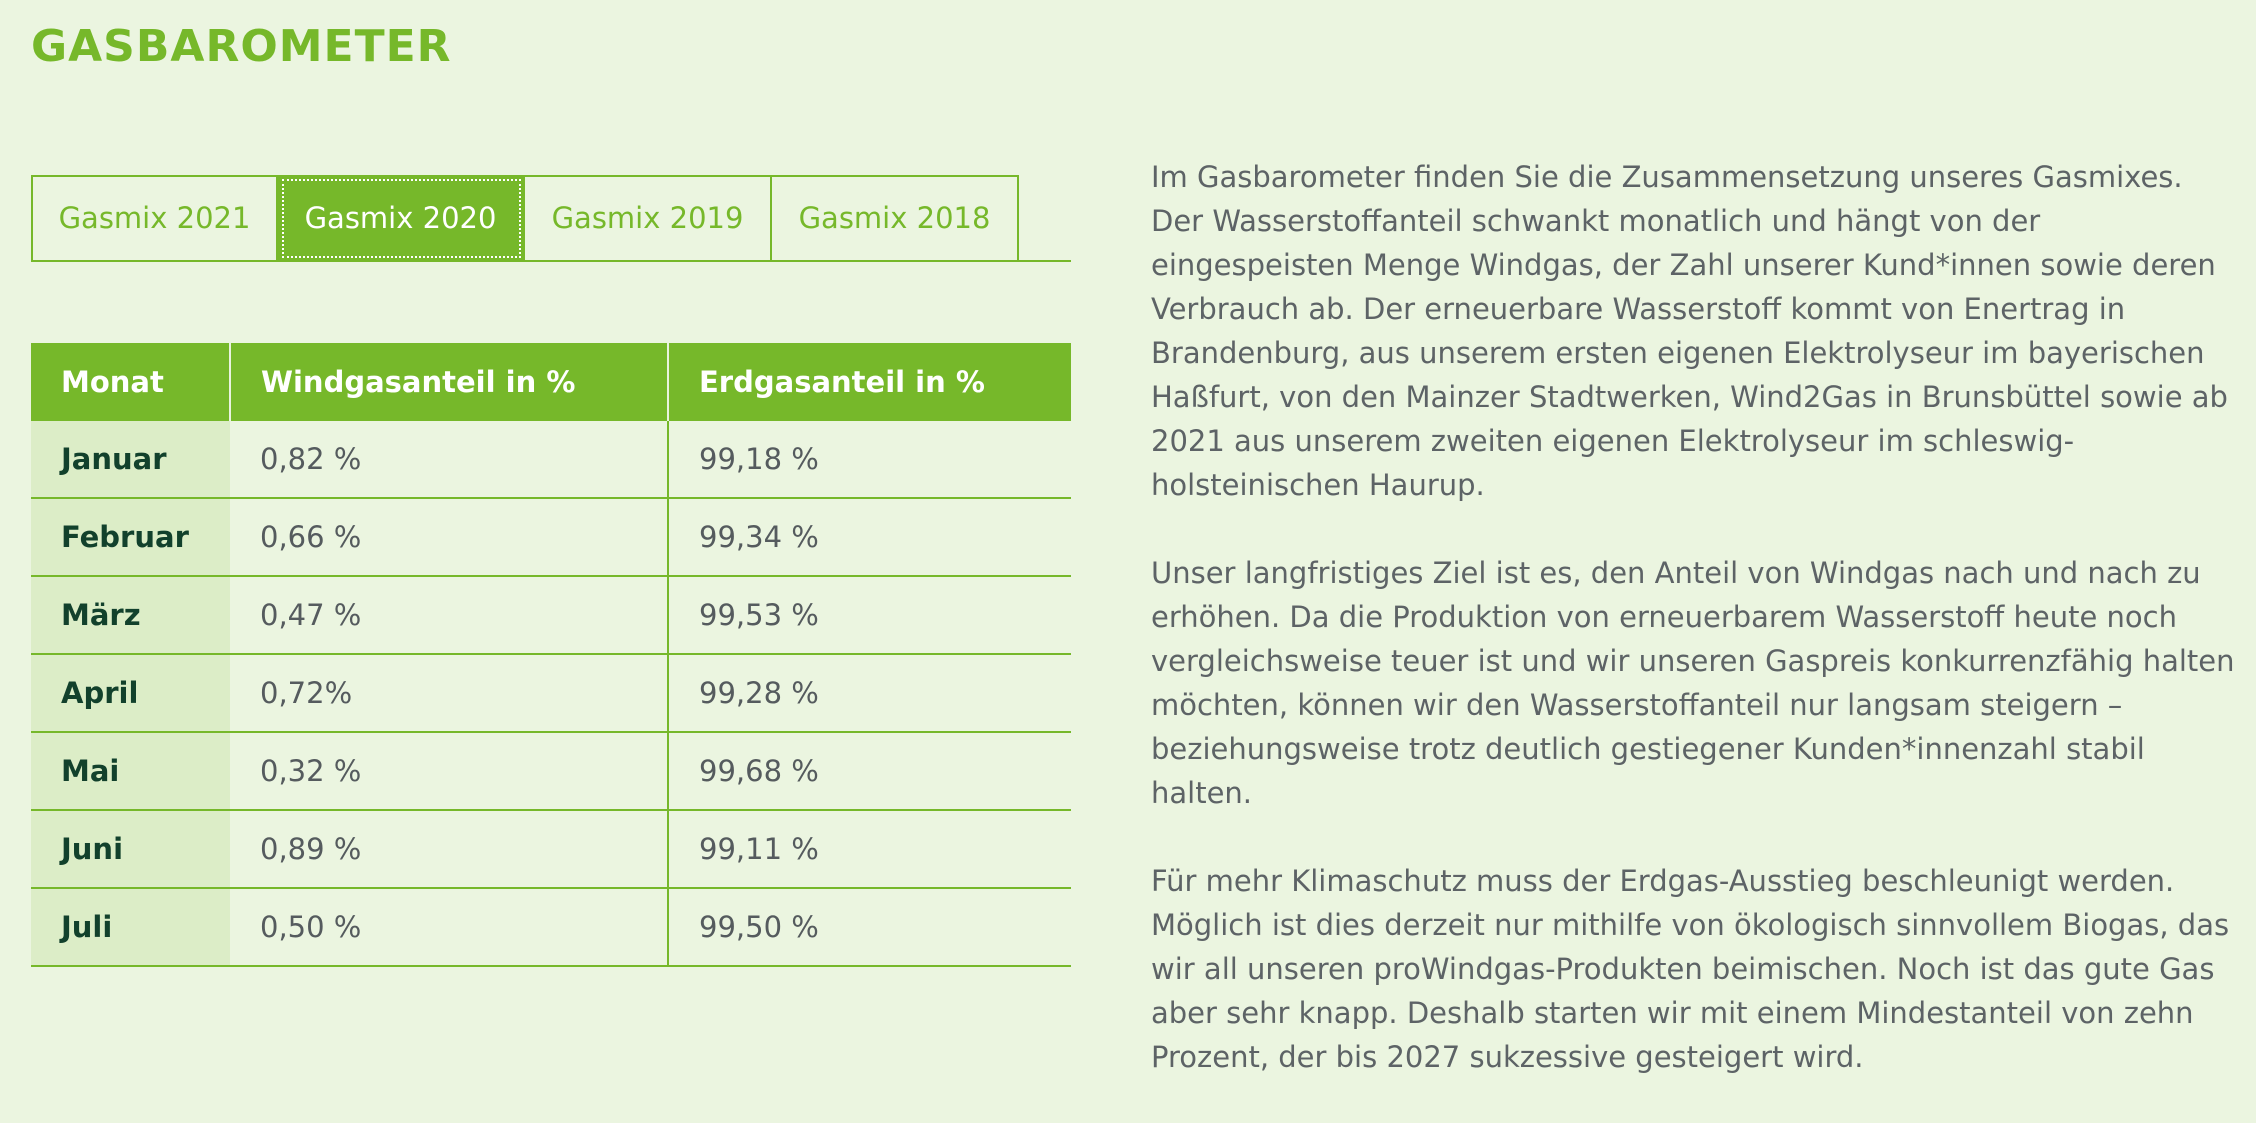 The width and height of the screenshot is (2256, 1123). Describe the element at coordinates (130, 771) in the screenshot. I see `month-cell: Mai` at that location.